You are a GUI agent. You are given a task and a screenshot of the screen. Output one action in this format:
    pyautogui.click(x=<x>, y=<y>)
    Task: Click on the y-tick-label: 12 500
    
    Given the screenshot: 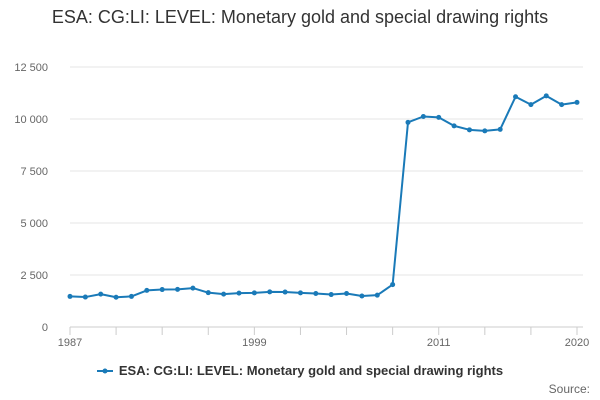 What is the action you would take?
    pyautogui.click(x=31, y=68)
    